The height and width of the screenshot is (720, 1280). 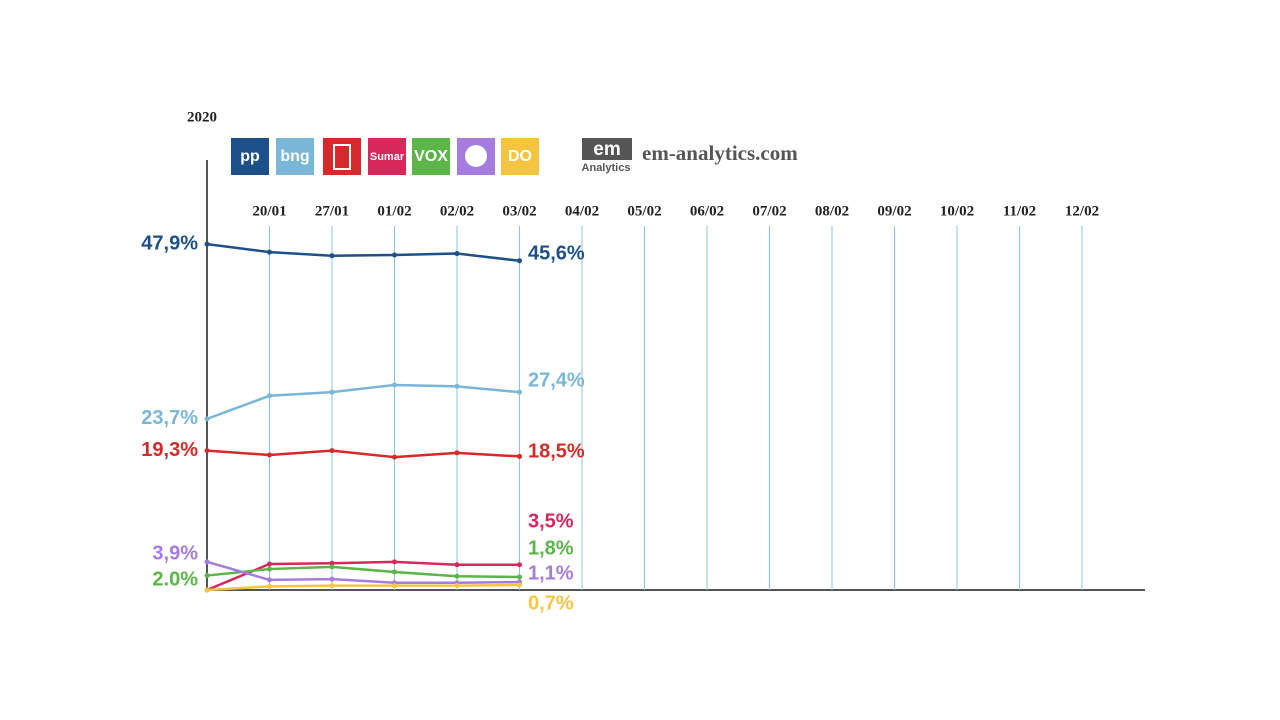 I want to click on value-label: 2.0%, so click(x=175, y=579).